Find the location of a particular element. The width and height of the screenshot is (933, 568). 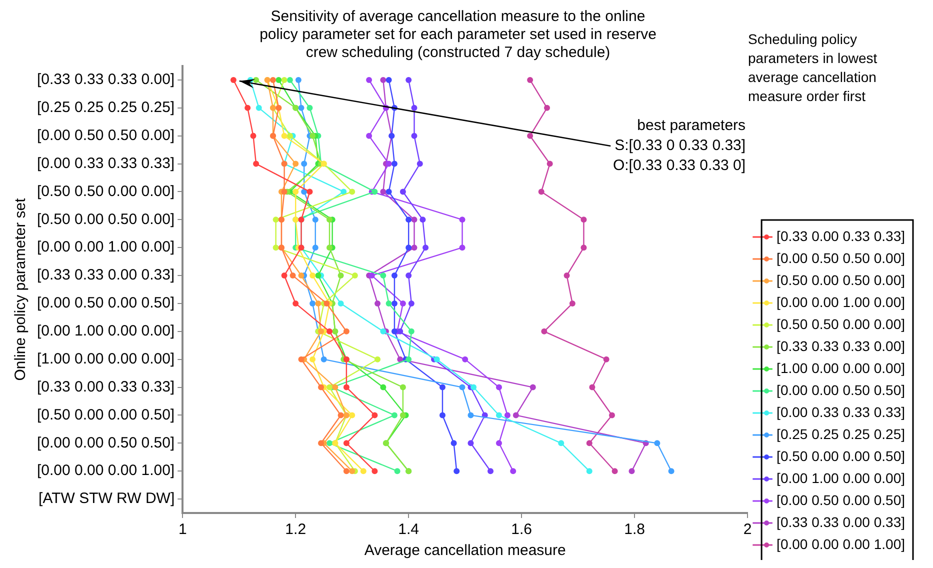

y-tick-label: [0.50 0.00 0.00 0.50] is located at coordinates (105, 415).